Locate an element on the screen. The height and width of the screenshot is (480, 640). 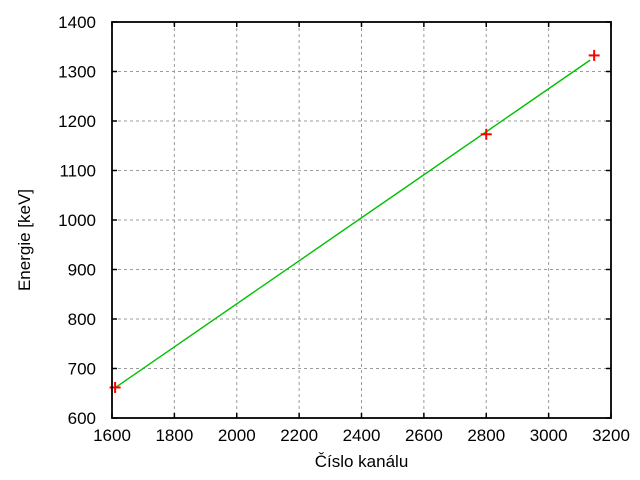
x-tick-label: 1600 is located at coordinates (112, 435).